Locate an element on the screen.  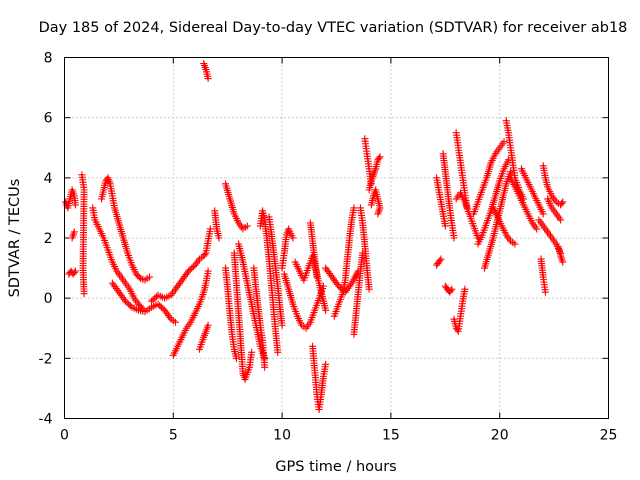
series-arc-ai is located at coordinates (448, 289).